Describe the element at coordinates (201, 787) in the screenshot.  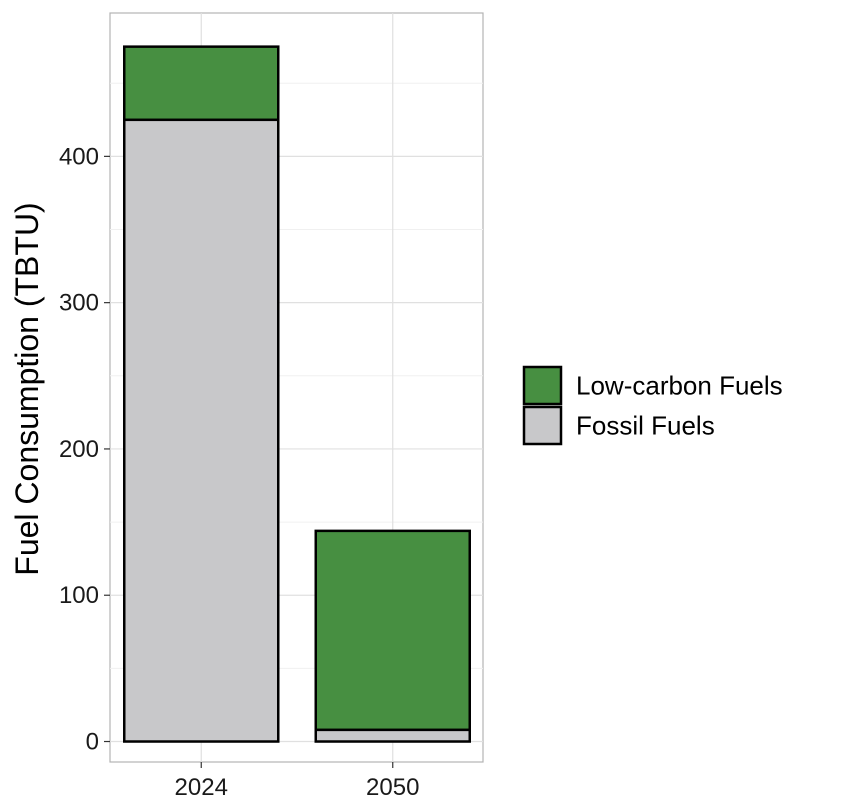
I see `x-tick-label: 2024` at that location.